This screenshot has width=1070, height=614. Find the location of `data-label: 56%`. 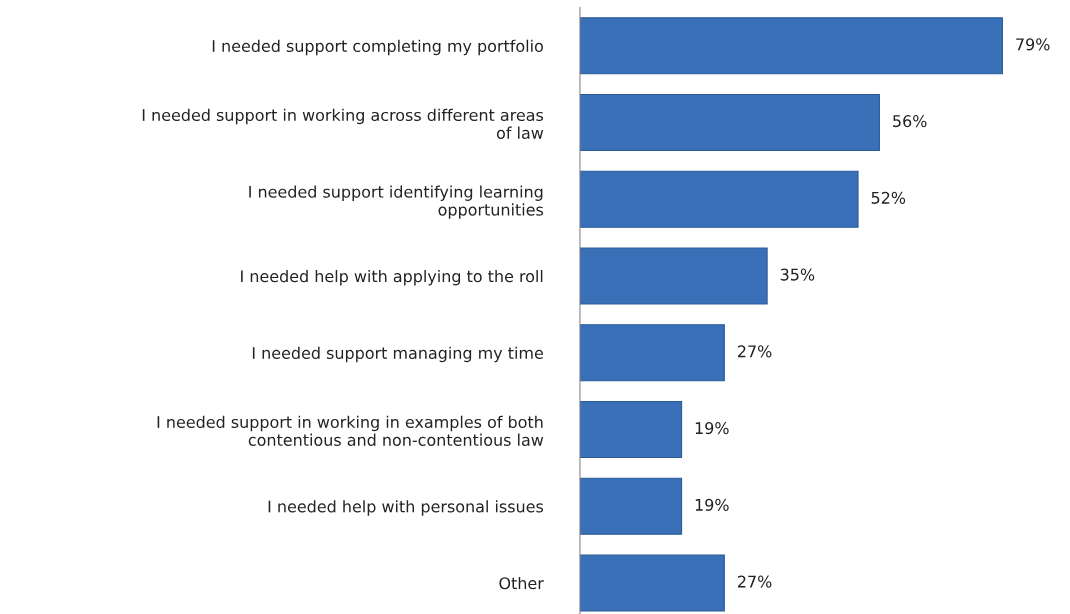

data-label: 56% is located at coordinates (910, 121).